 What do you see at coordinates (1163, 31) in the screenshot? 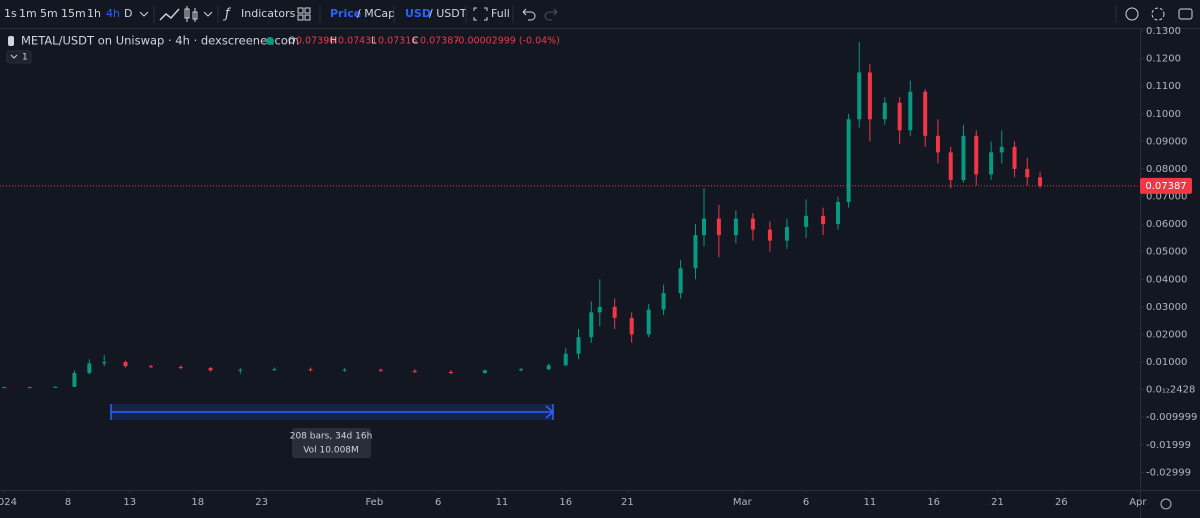
I see `y-tick-label: 0.1300` at bounding box center [1163, 31].